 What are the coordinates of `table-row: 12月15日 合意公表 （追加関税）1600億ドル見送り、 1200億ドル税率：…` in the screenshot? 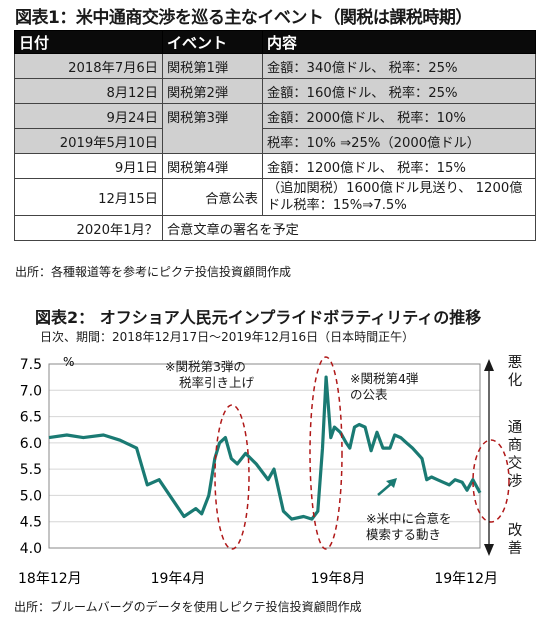 It's located at (275, 197).